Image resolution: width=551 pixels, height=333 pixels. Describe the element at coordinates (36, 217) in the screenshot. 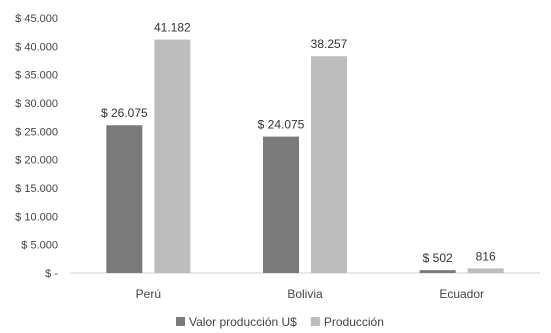

I see `y-tick-label: $ 10.000` at that location.